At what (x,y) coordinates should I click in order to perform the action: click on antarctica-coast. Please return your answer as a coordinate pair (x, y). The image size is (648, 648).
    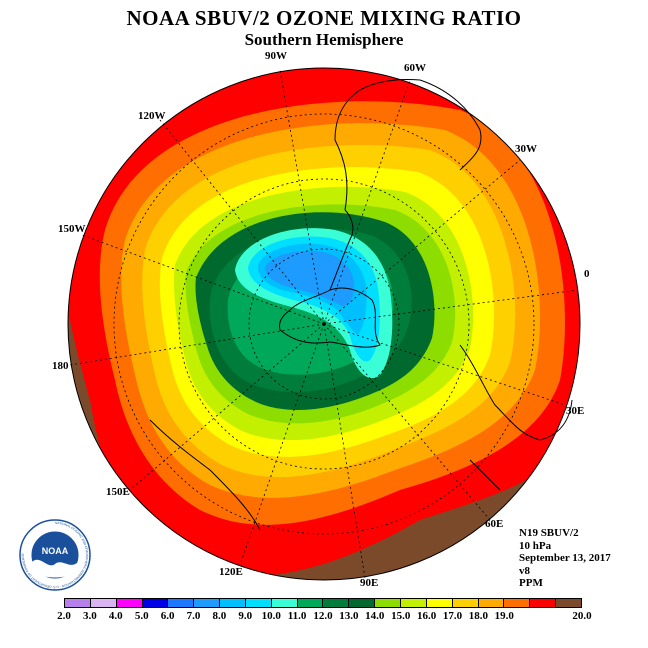
    Looking at the image, I should click on (330, 317).